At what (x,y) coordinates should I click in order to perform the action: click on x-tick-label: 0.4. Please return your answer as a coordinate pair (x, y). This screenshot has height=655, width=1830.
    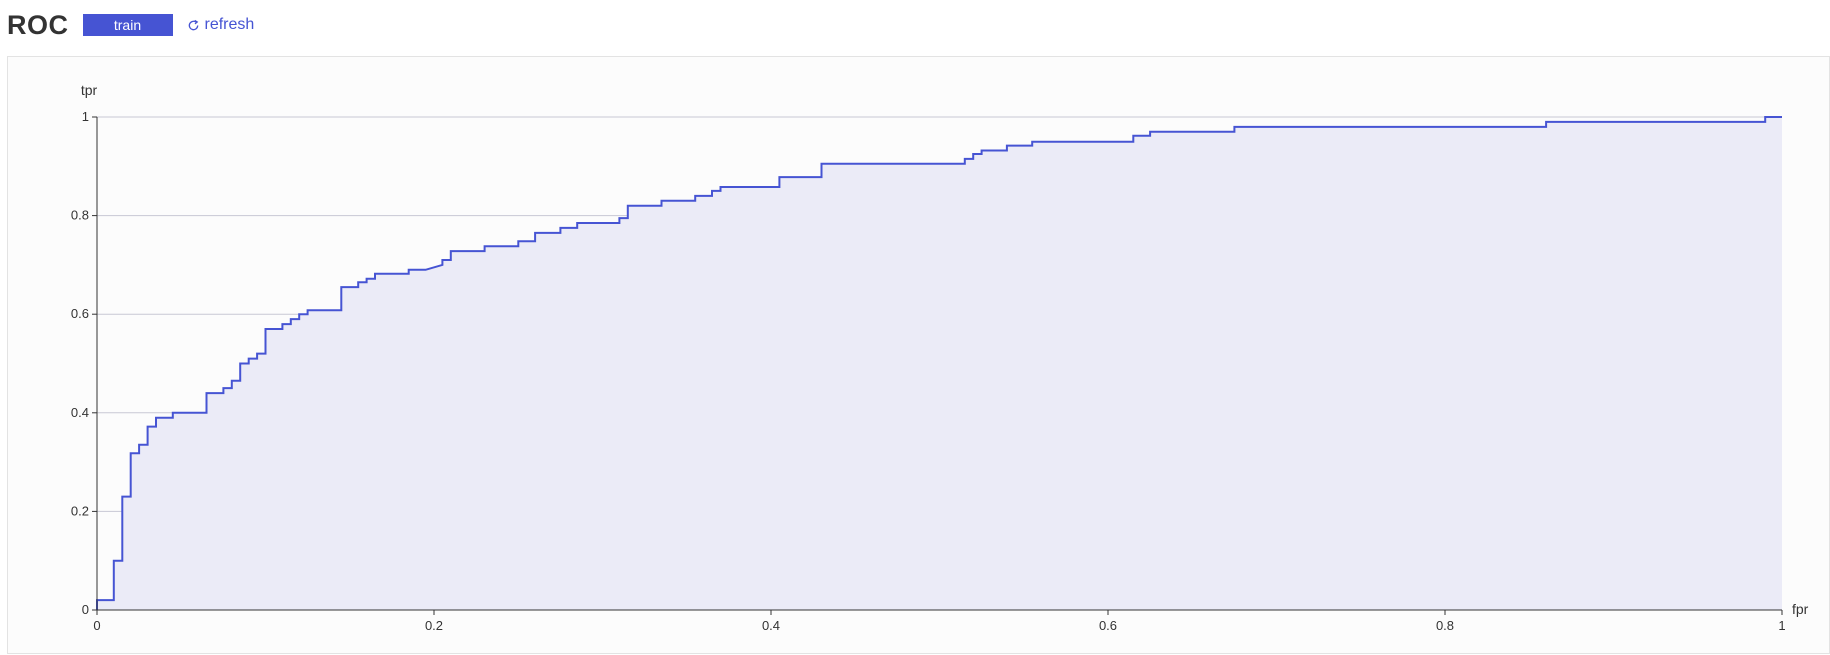
    Looking at the image, I should click on (771, 625).